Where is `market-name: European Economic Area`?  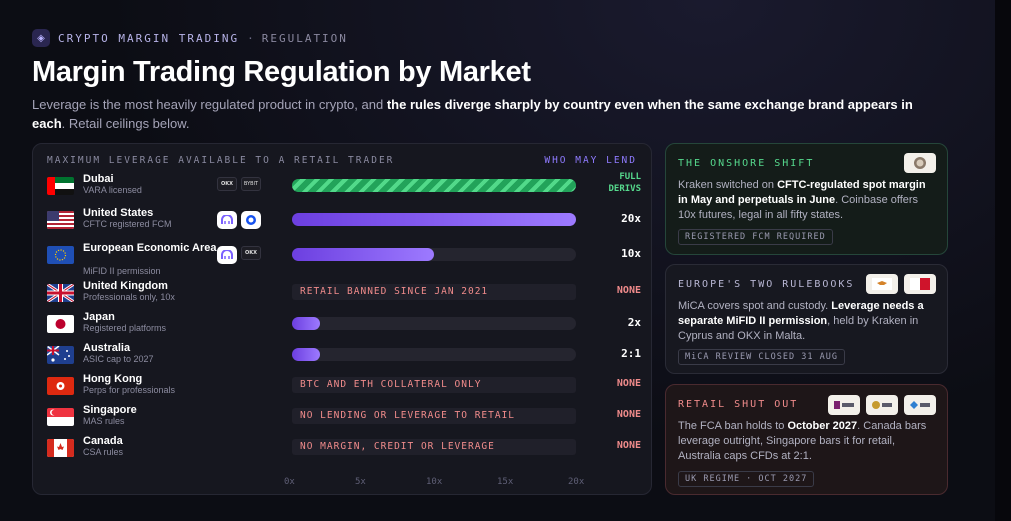
market-name: European Economic Area is located at coordinates (150, 248).